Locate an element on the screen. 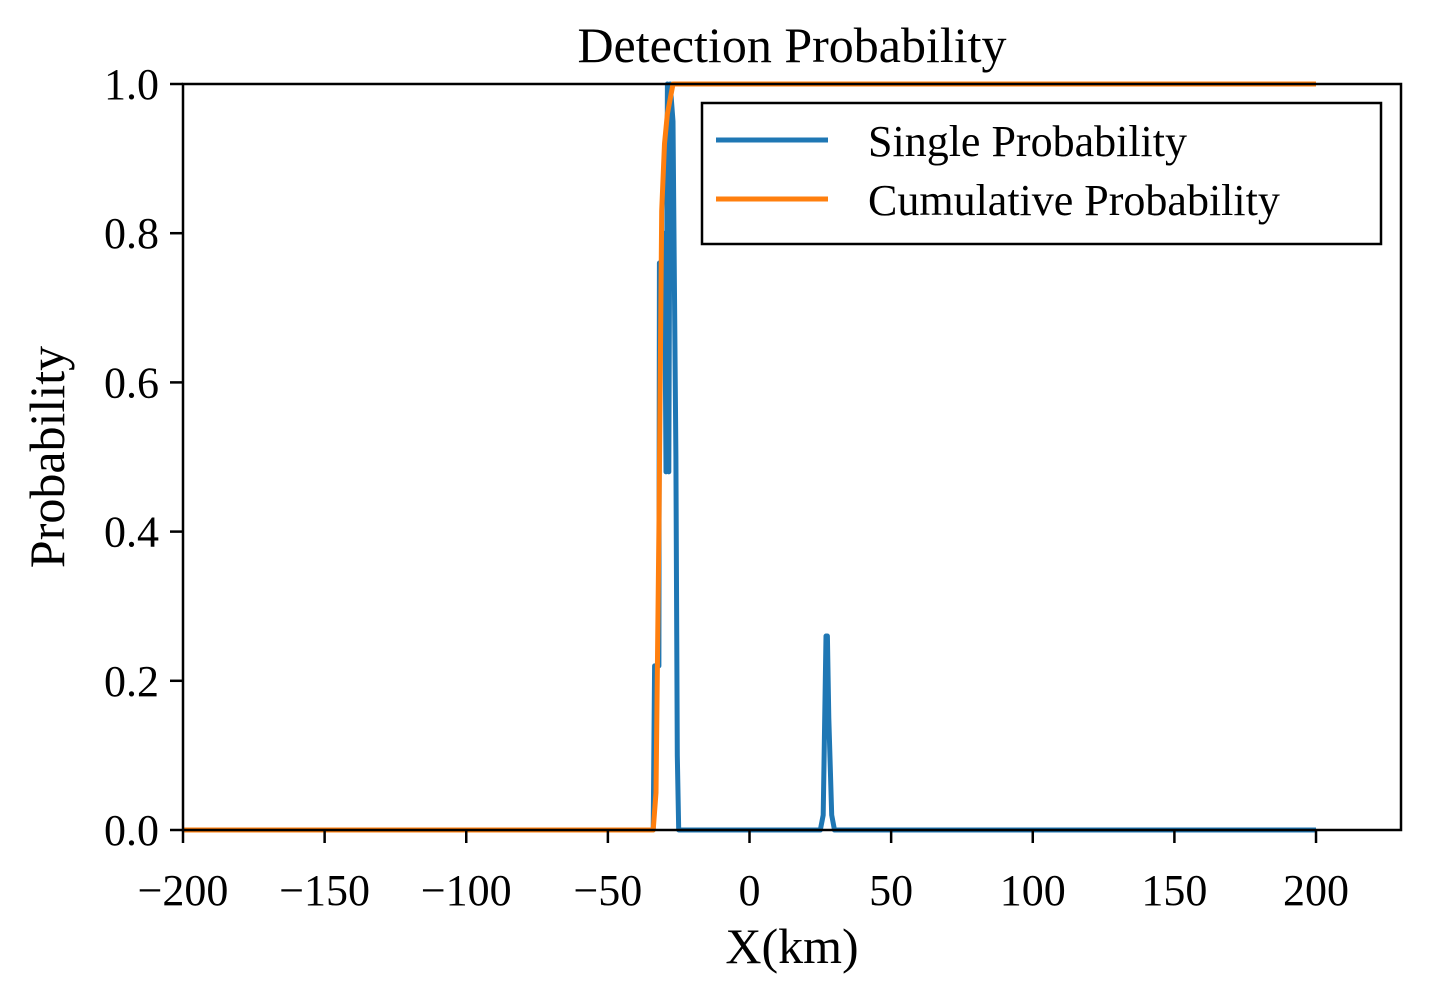 The height and width of the screenshot is (996, 1431). x-tick-label: 50 is located at coordinates (891, 890).